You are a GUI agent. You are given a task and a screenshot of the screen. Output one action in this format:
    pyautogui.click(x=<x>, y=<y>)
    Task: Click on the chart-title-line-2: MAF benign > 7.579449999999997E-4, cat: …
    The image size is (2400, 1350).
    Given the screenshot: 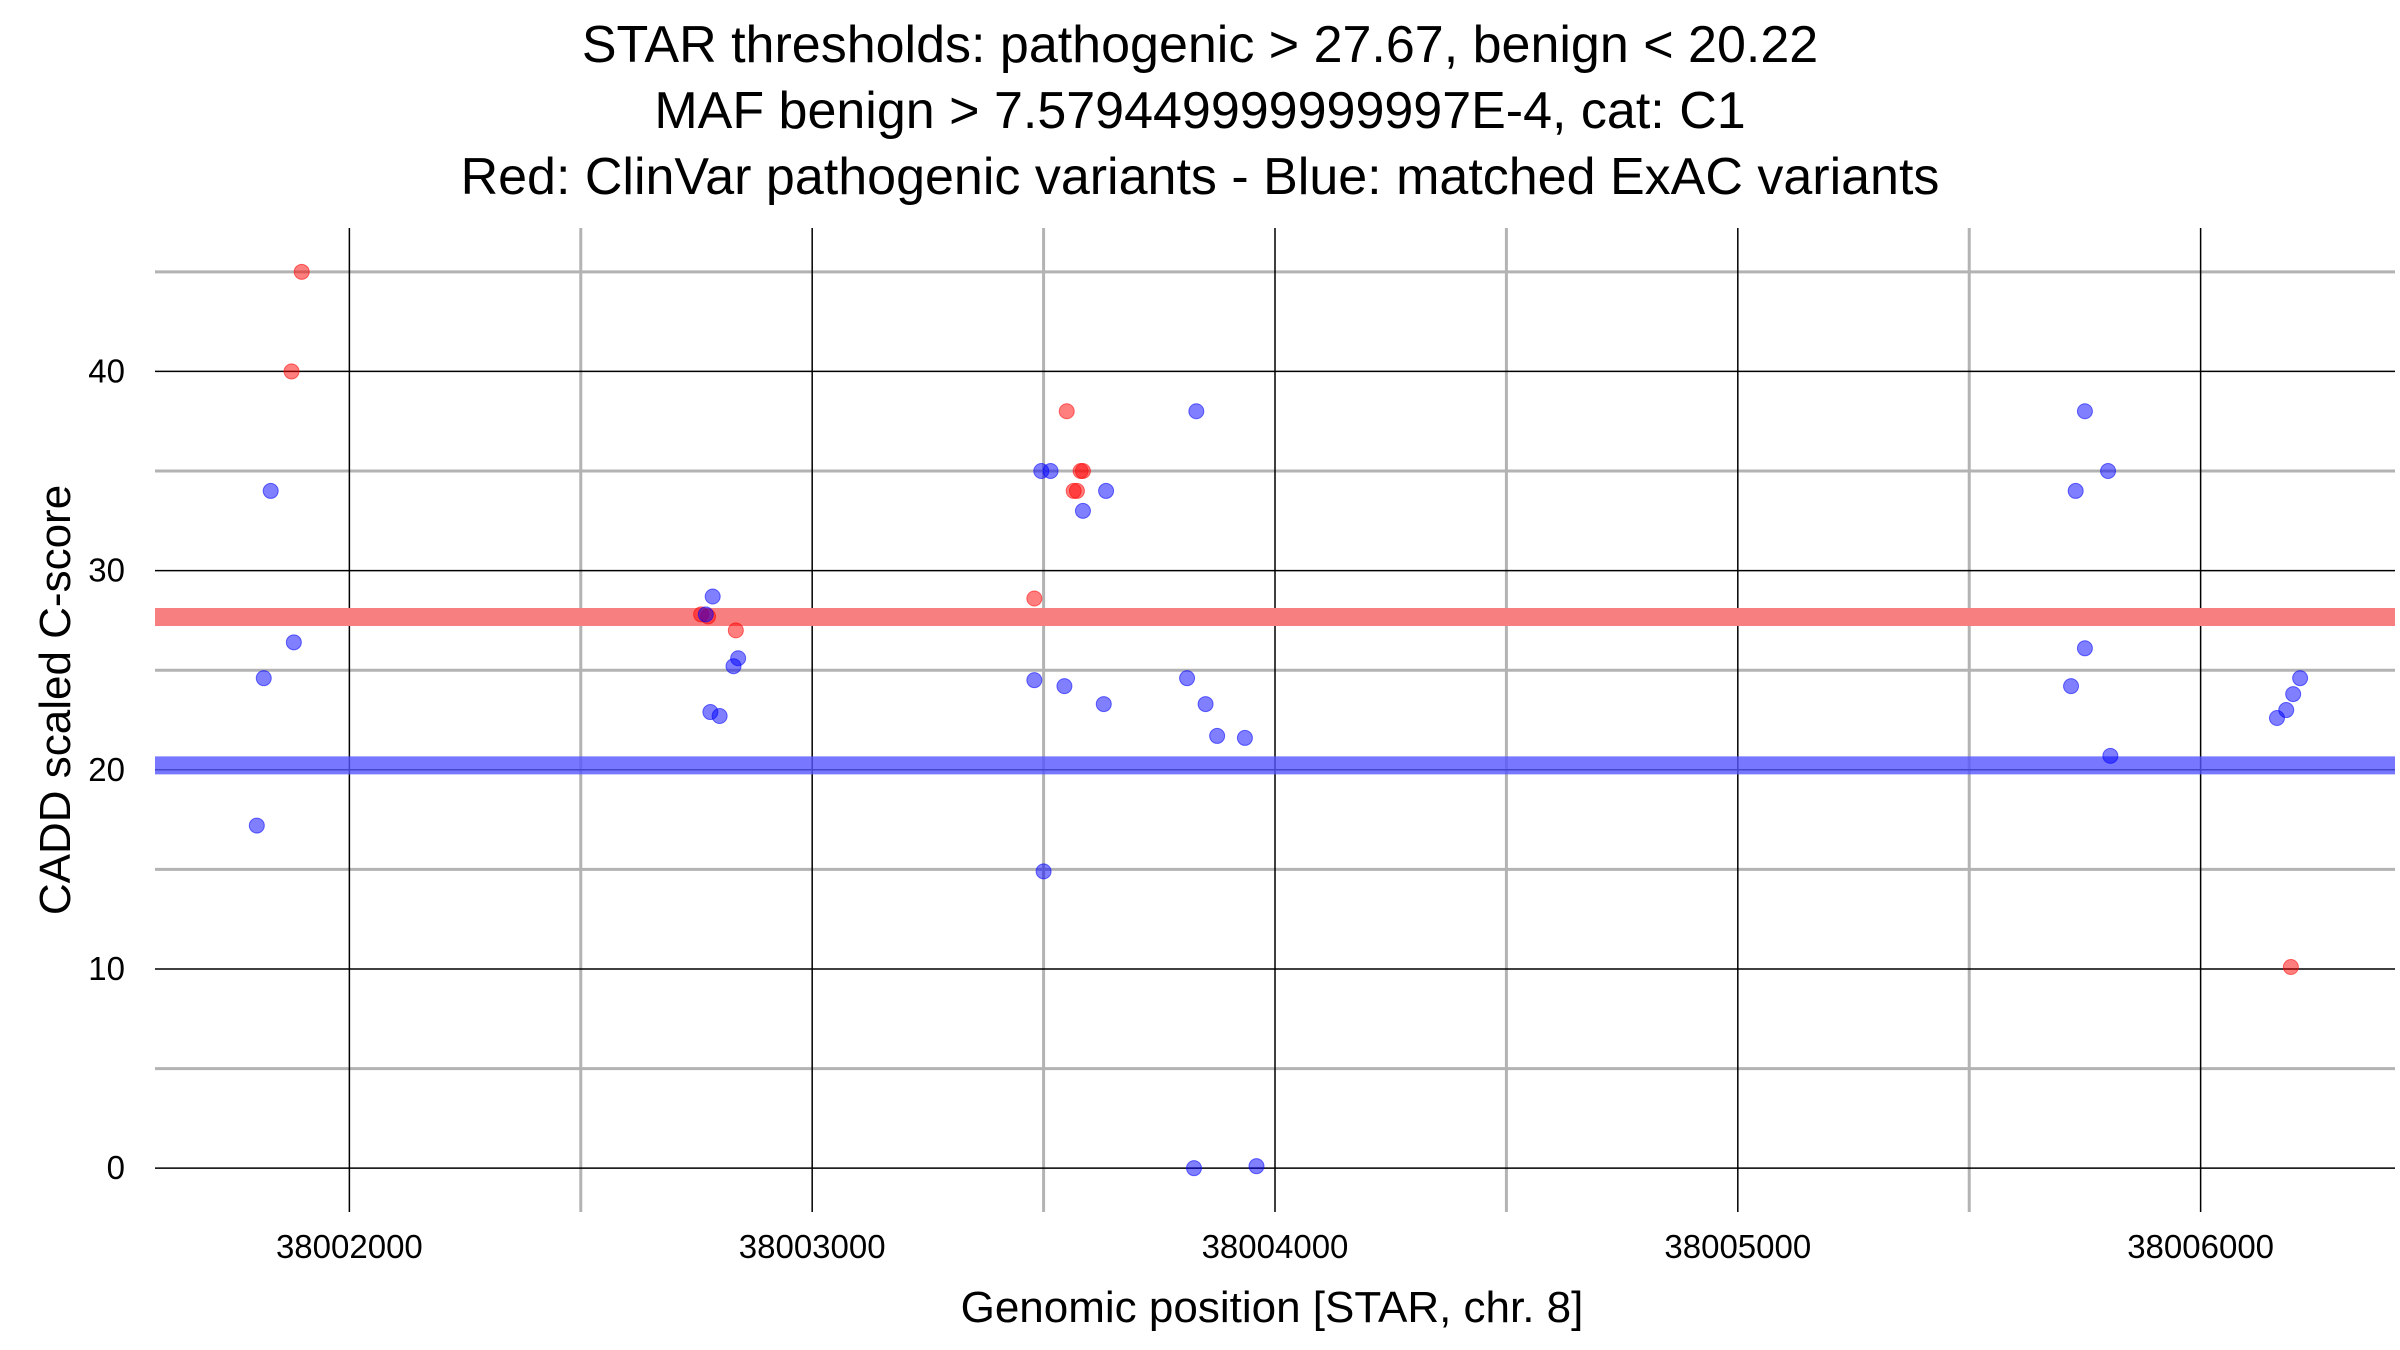 What is the action you would take?
    pyautogui.click(x=1200, y=111)
    